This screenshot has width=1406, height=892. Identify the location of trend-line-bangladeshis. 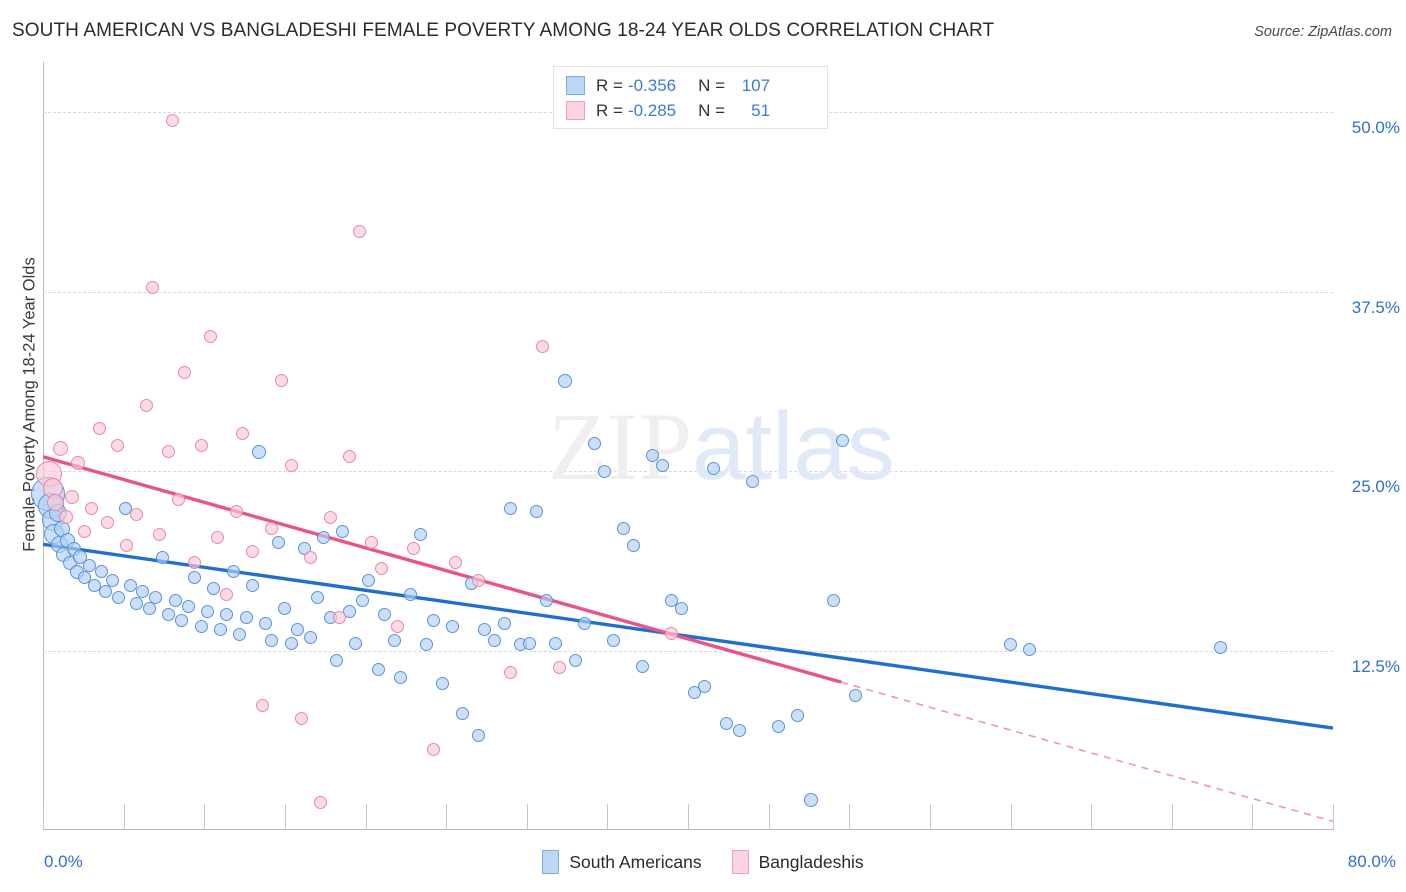
(442, 569).